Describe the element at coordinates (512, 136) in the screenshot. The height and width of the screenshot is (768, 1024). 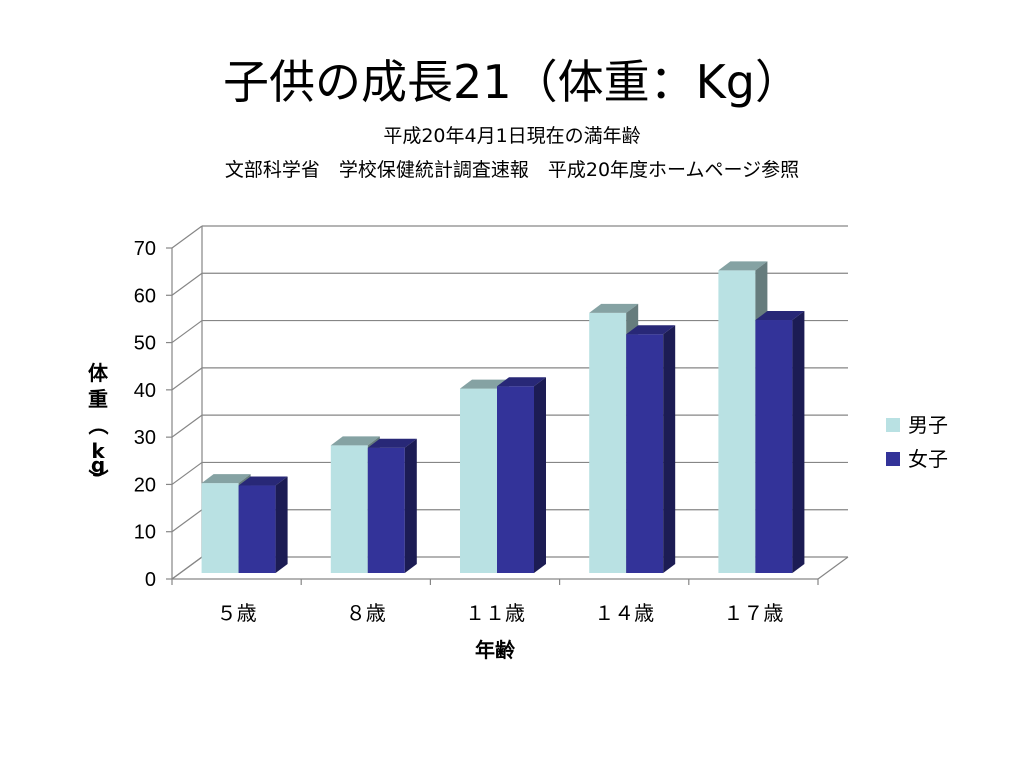
I see `subtitle-date: 平成20年4月1日現在の満年齢` at that location.